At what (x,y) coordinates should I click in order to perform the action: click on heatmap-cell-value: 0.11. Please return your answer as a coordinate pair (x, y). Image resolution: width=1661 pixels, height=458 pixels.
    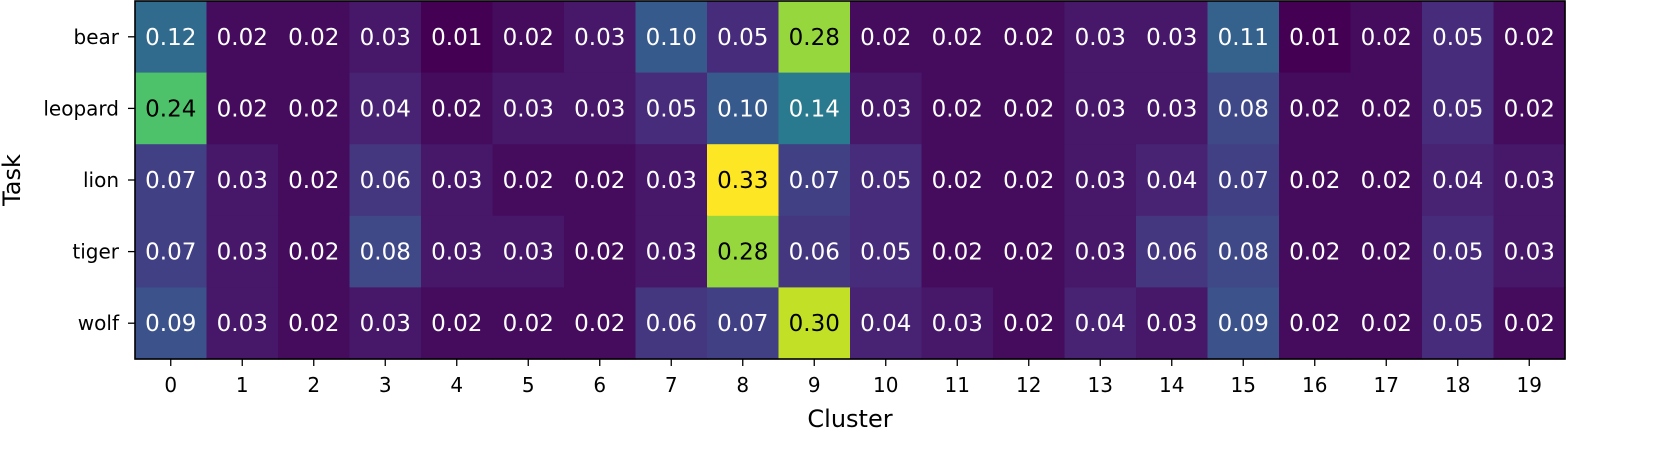
    Looking at the image, I should click on (1243, 38).